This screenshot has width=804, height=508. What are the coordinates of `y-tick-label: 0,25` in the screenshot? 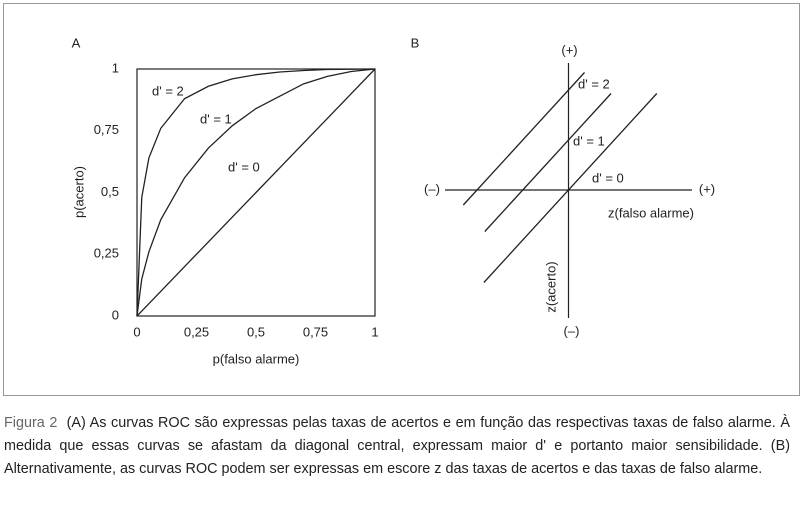 It's located at (106, 253).